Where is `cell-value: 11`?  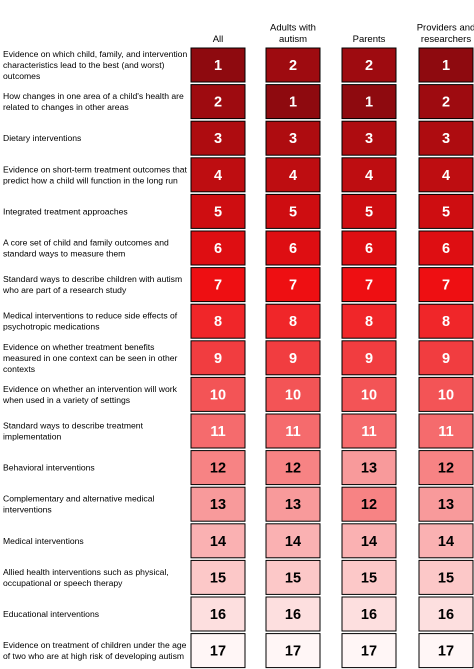 cell-value: 11 is located at coordinates (292, 432).